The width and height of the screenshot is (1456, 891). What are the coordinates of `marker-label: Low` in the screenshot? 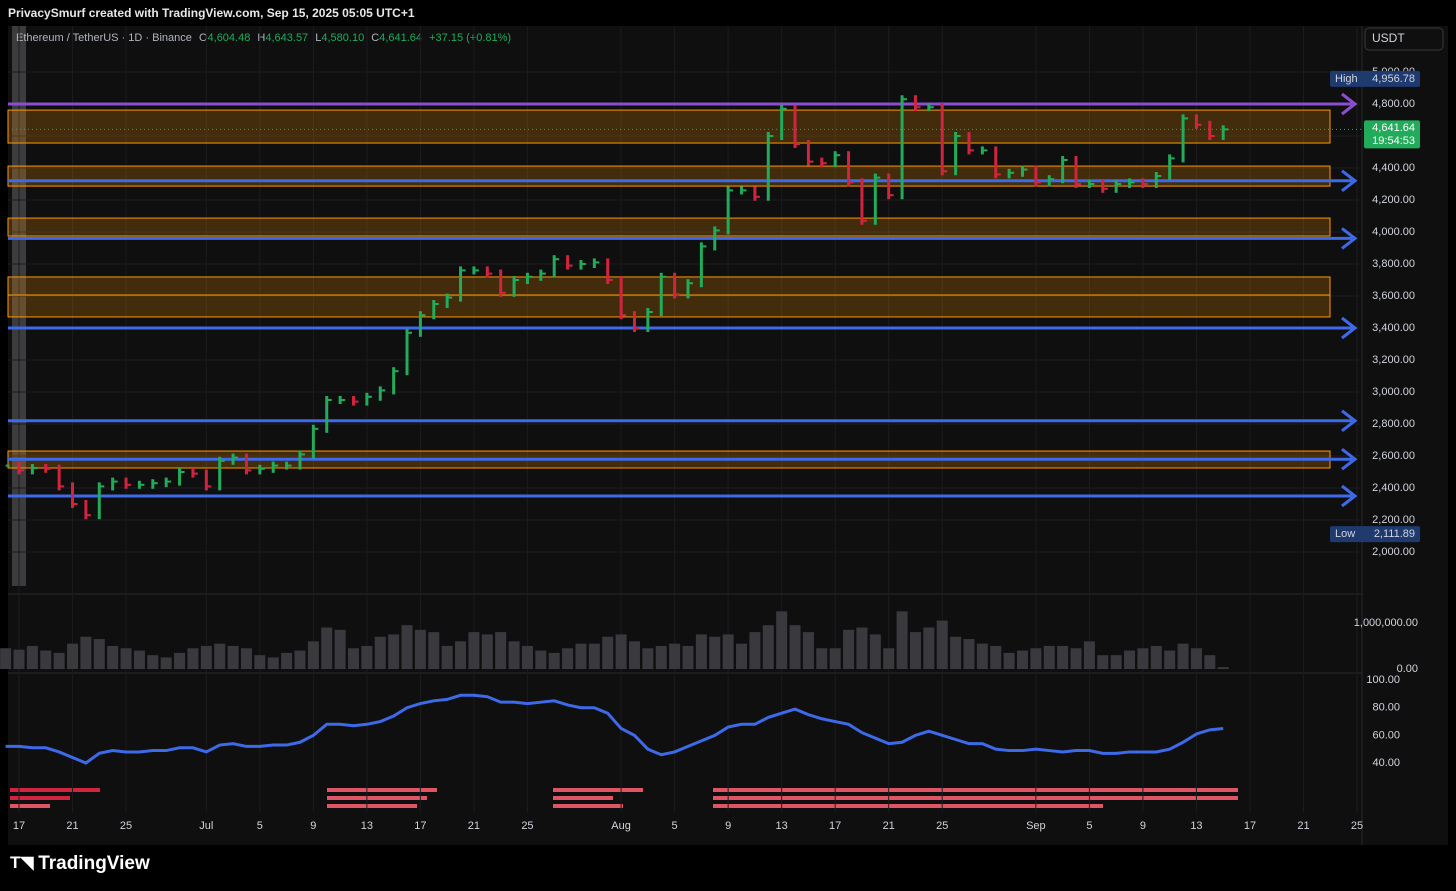 It's located at (1345, 534).